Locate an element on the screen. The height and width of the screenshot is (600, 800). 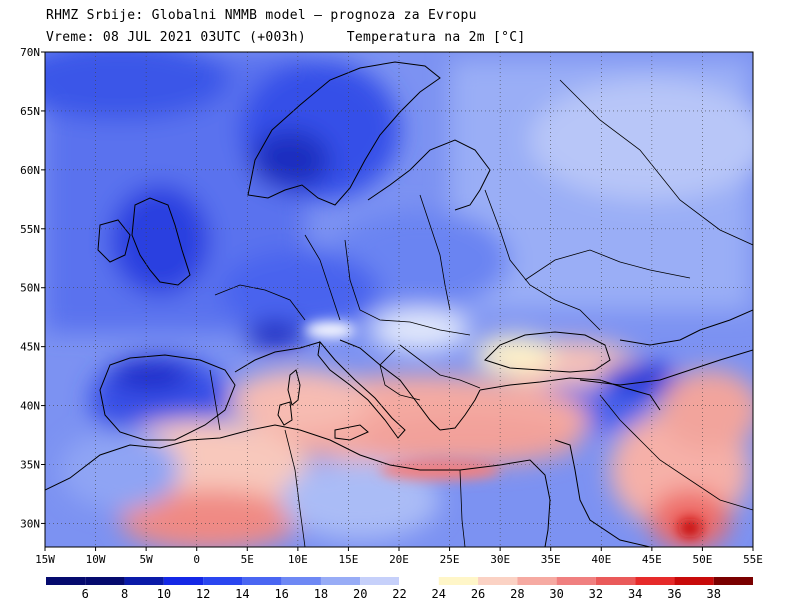
colorbar-label: 32 is located at coordinates (596, 593).